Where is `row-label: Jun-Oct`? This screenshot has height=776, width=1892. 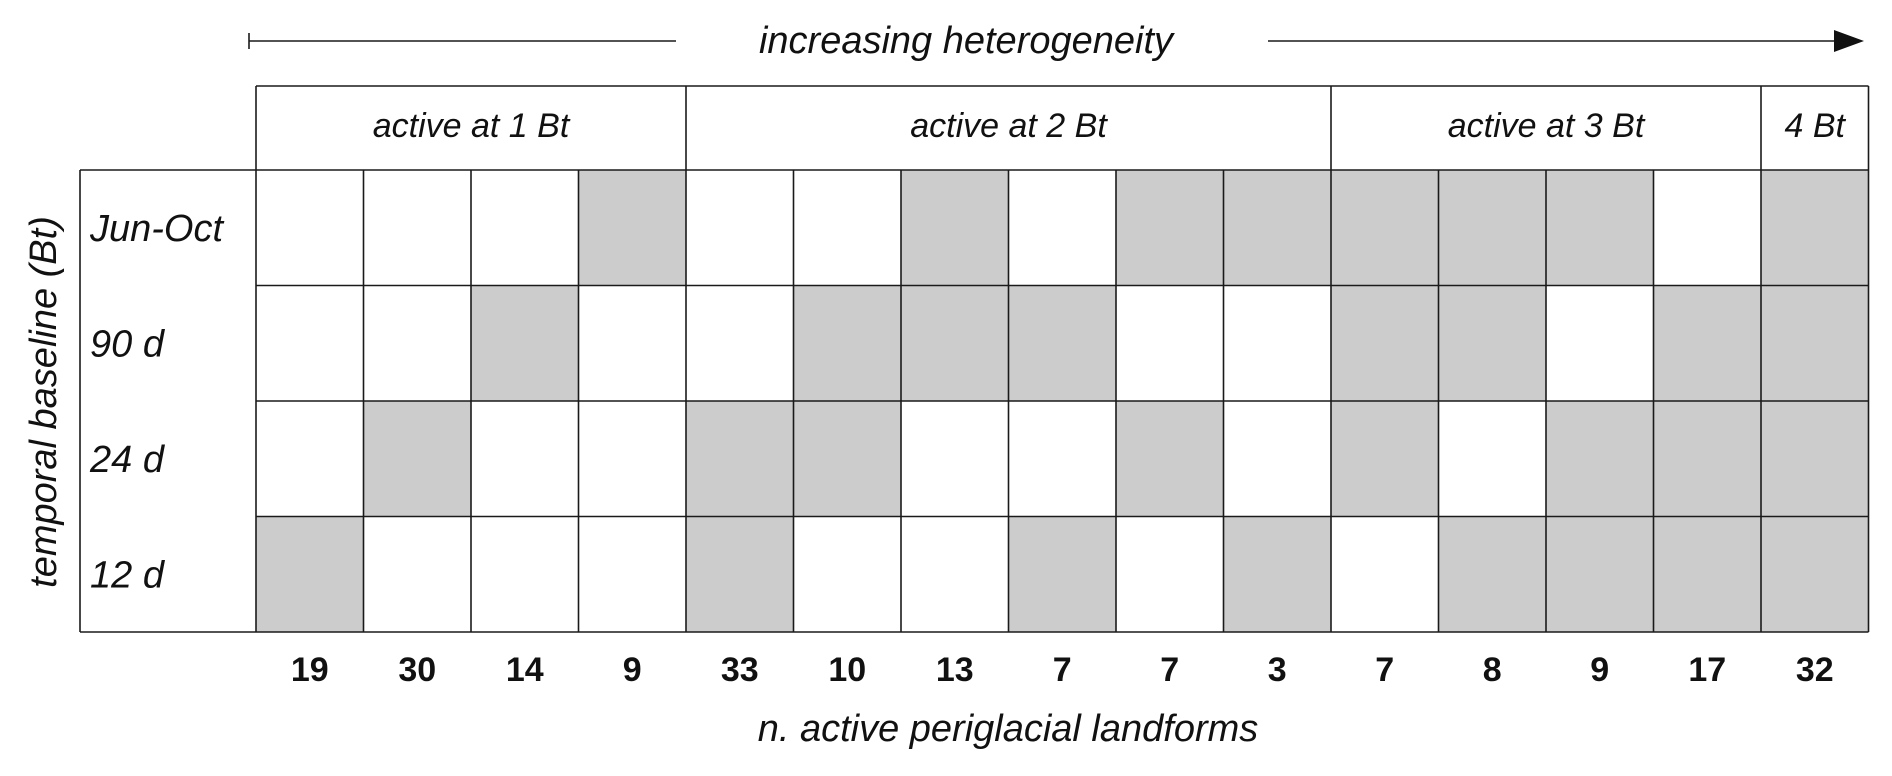
row-label: Jun-Oct is located at coordinates (156, 229).